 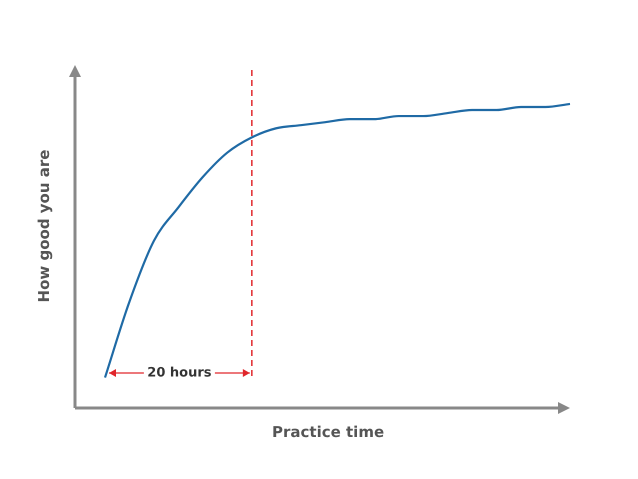 I want to click on x-axis-title: Practice time, so click(x=328, y=432).